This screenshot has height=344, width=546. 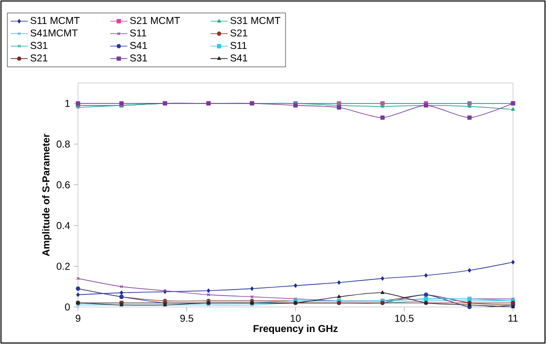 What do you see at coordinates (255, 20) in the screenshot?
I see `legend-label: S31 MCMT` at bounding box center [255, 20].